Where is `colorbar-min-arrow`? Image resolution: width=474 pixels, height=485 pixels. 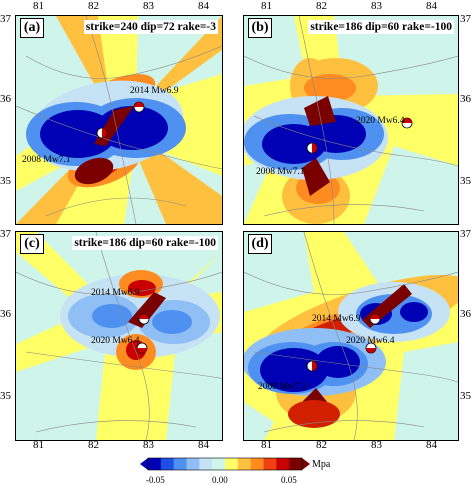
colorbar-min-arrow is located at coordinates (144, 464).